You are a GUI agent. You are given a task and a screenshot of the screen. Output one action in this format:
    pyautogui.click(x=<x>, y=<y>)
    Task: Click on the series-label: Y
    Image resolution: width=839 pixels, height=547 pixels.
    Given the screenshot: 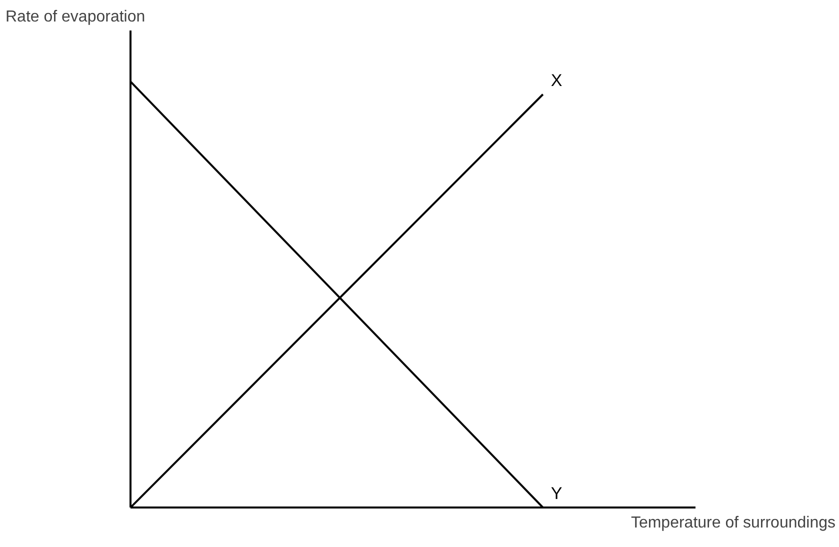 What is the action you would take?
    pyautogui.click(x=556, y=493)
    